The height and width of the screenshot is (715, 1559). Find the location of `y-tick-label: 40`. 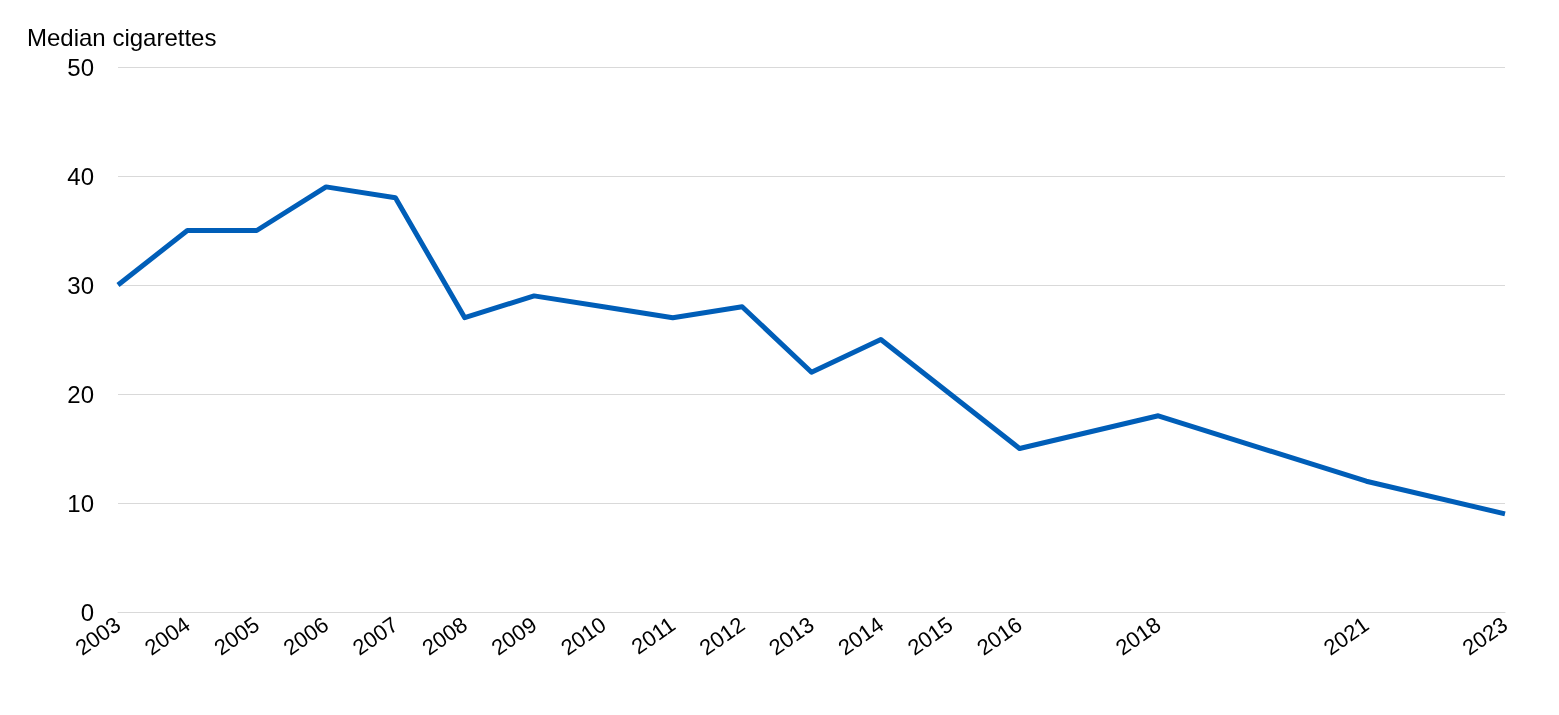

y-tick-label: 40 is located at coordinates (80, 176).